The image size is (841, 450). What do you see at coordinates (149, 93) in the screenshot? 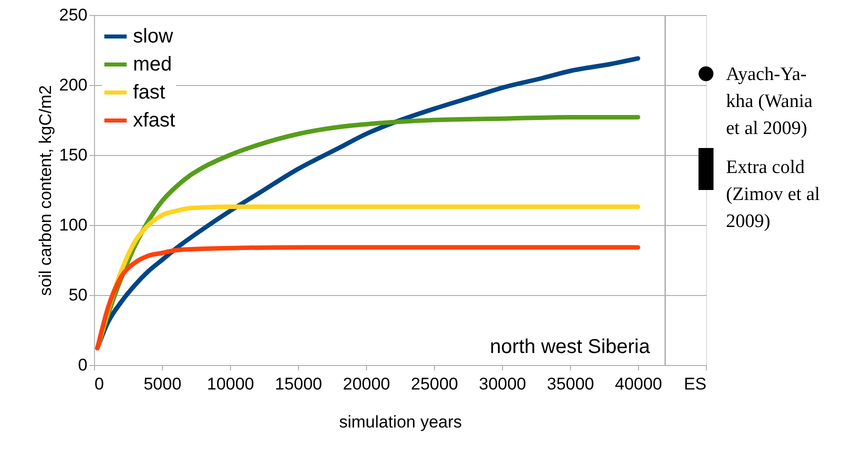
I see `legend-label: fast` at bounding box center [149, 93].